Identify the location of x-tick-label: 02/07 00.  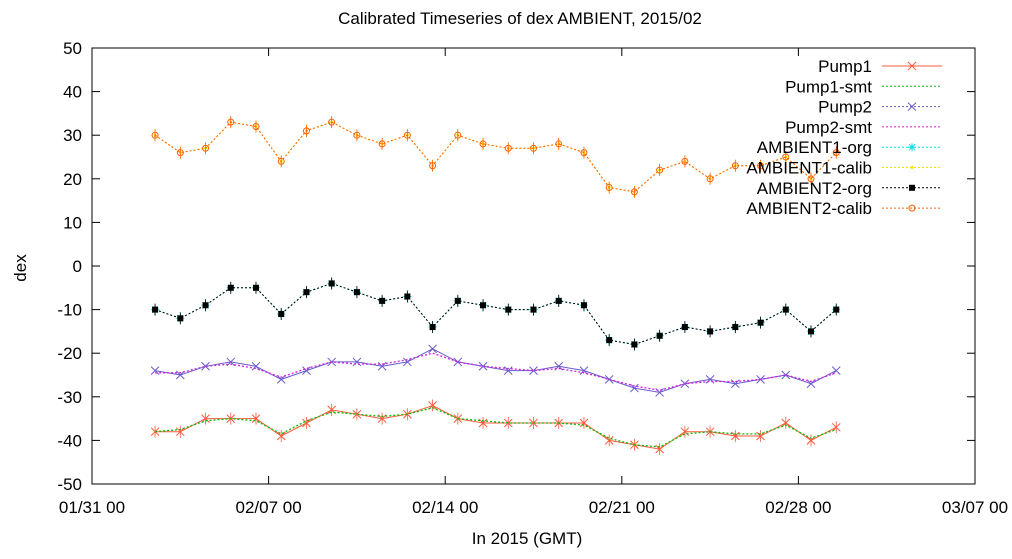
(269, 507).